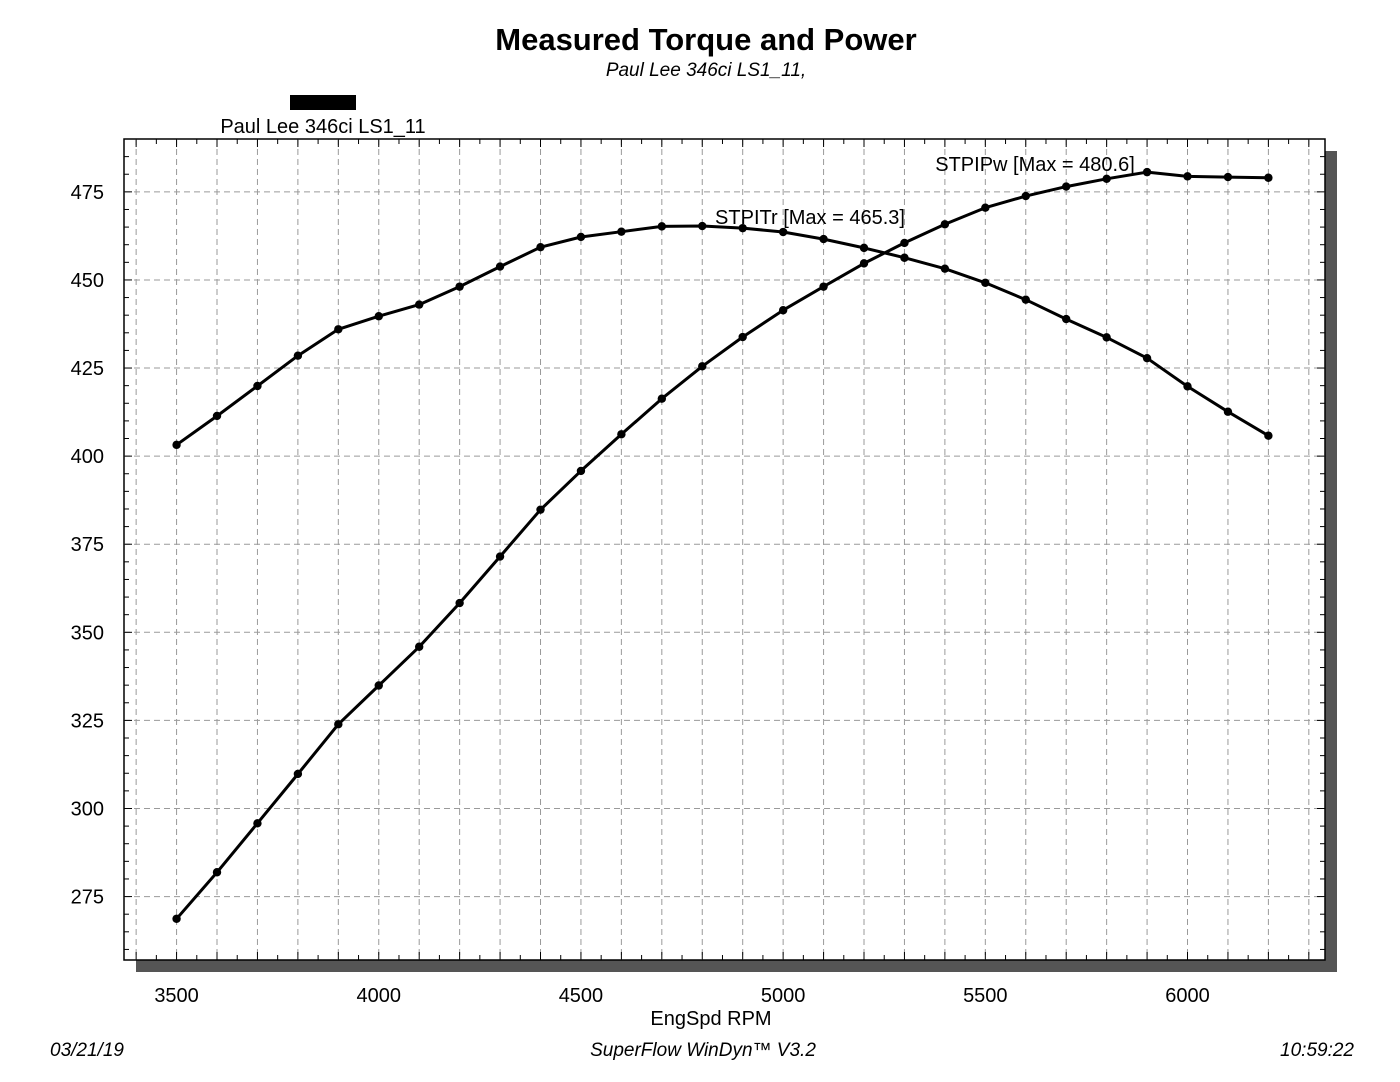 The width and height of the screenshot is (1400, 1082). What do you see at coordinates (87, 457) in the screenshot?
I see `y-tick-label: 400` at bounding box center [87, 457].